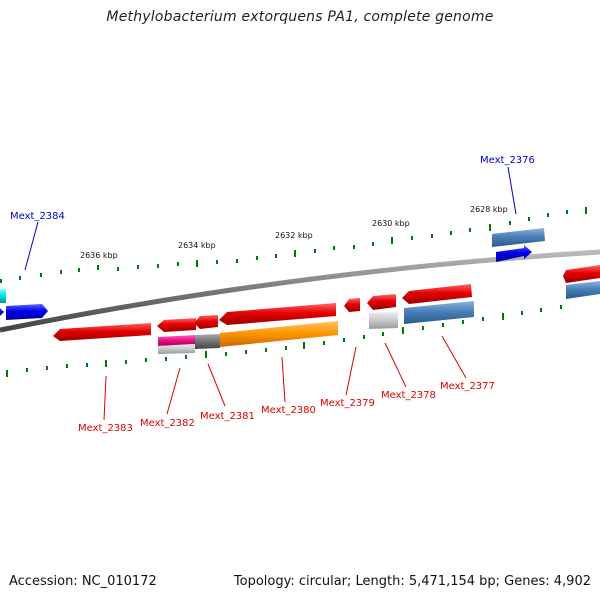 The image size is (600, 600). Describe the element at coordinates (24, 304) in the screenshot. I see `gene-mext-2384-arrow` at that location.